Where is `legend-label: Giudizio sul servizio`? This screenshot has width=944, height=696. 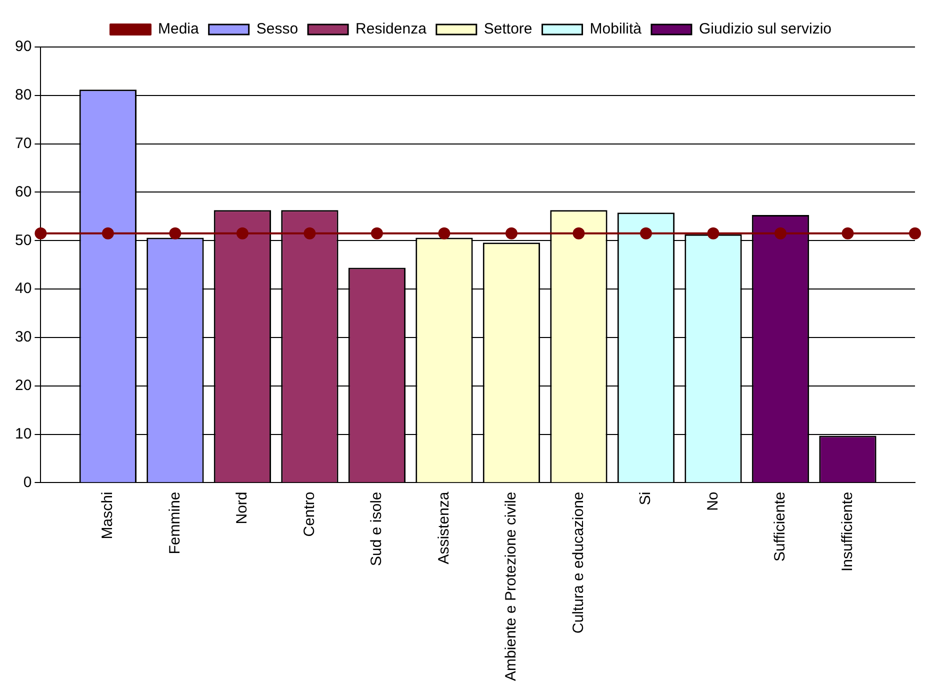 legend-label: Giudizio sul servizio is located at coordinates (765, 29).